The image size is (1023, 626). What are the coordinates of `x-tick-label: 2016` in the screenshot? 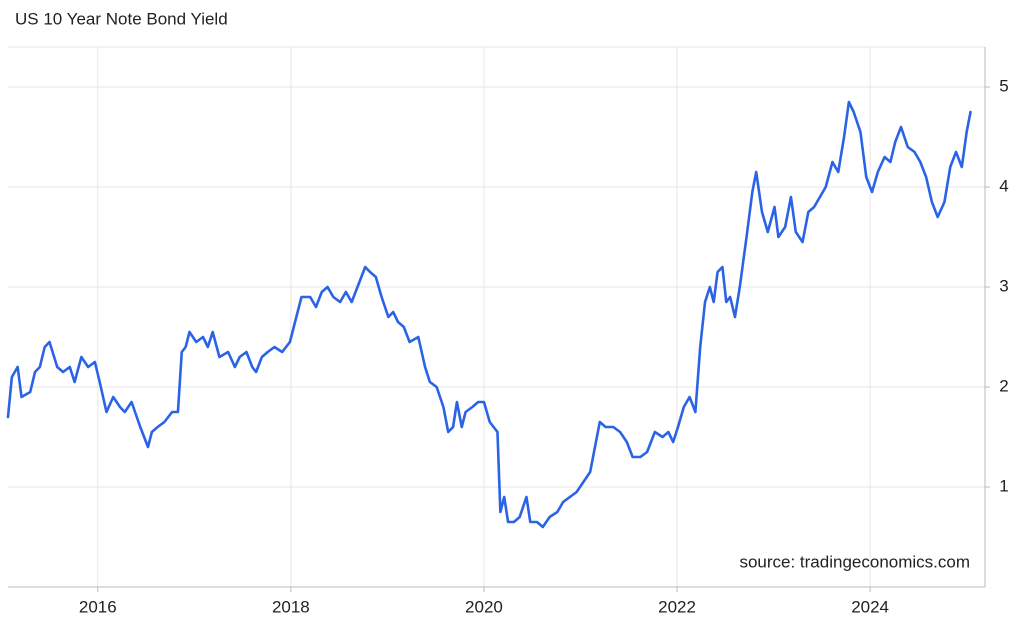 It's located at (98, 606).